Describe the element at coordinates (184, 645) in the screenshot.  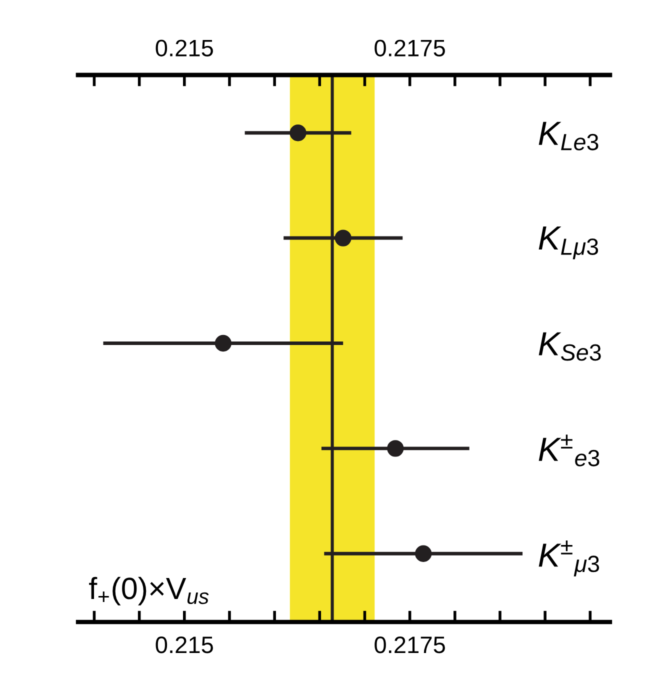
I see `x2-tick-label: 0.215` at that location.